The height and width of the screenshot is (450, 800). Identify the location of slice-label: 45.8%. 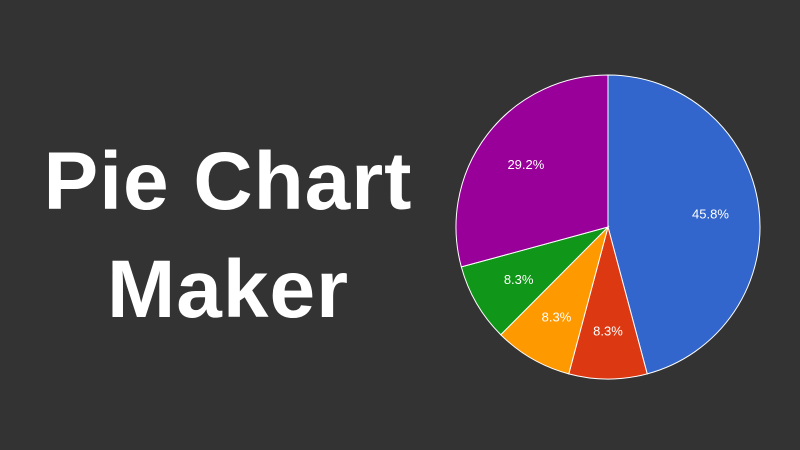
(710, 214).